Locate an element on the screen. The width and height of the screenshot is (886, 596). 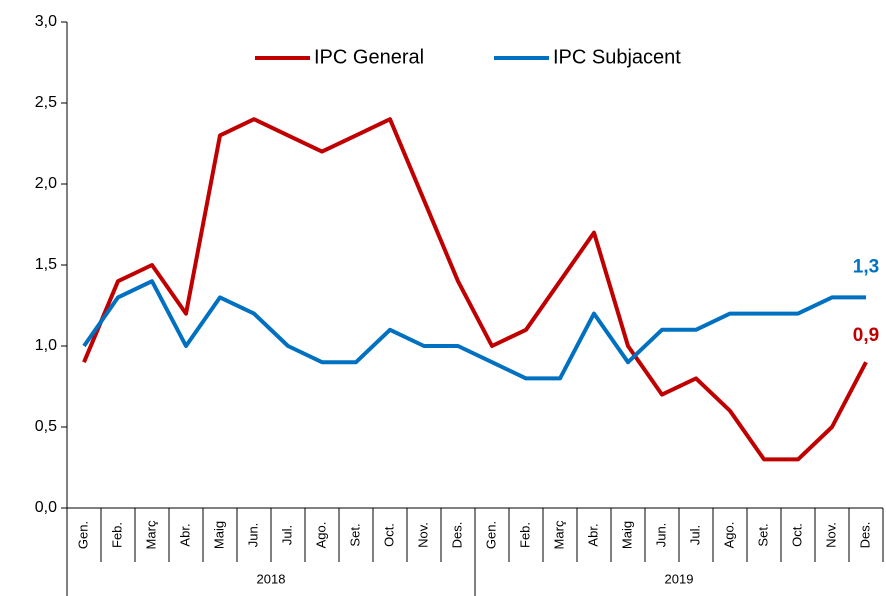
data-label: 0,9 is located at coordinates (866, 335).